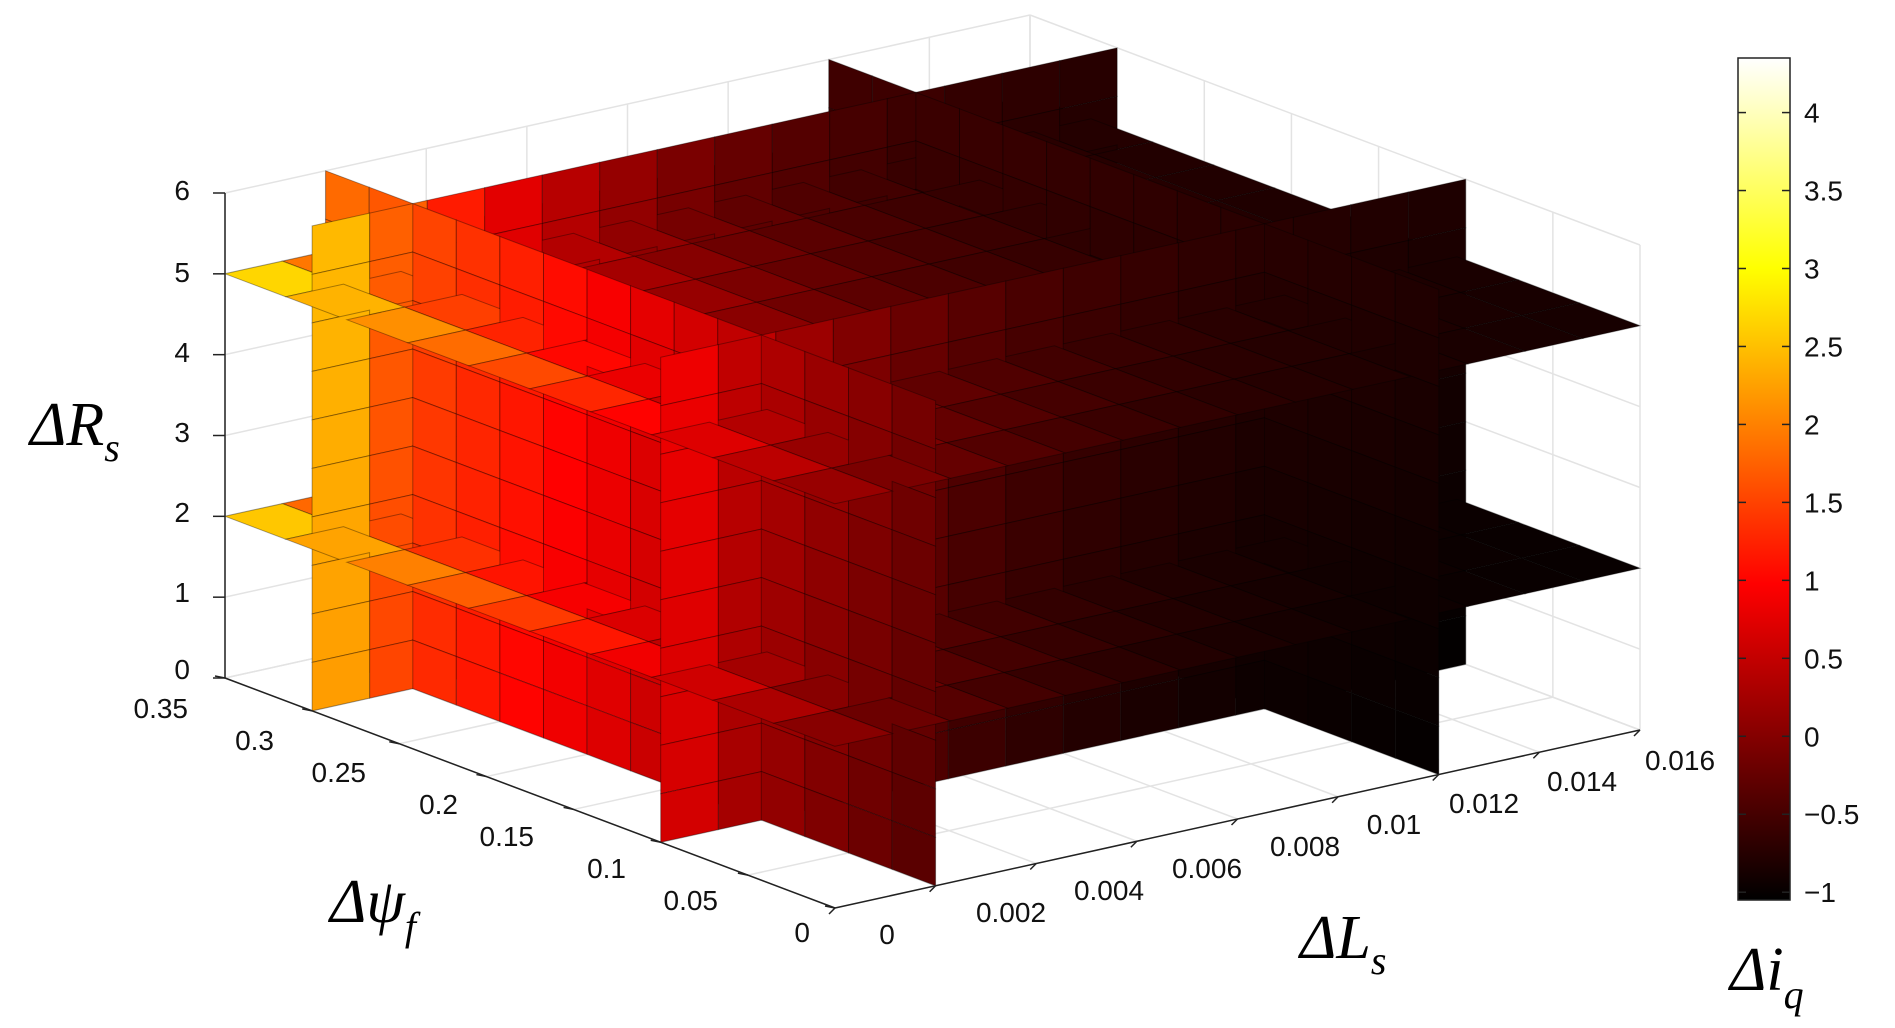 This screenshot has width=1895, height=1028. I want to click on colorbar-tick-label: 2.5, so click(1823, 347).